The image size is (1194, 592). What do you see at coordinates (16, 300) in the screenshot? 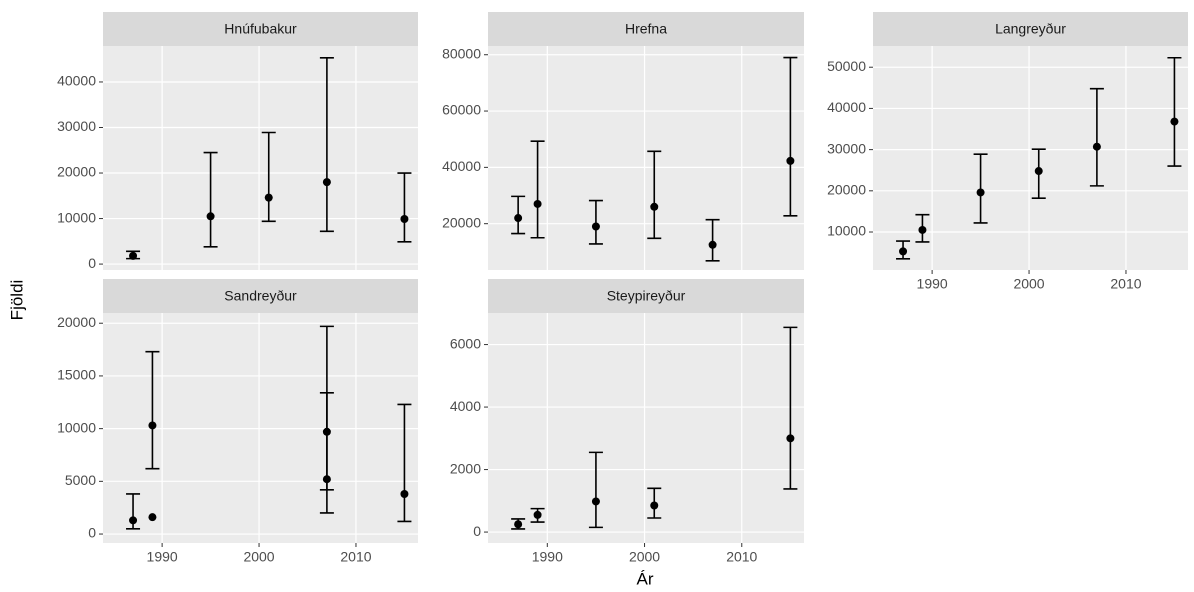
I see `y-axis-label: Fjöldi` at bounding box center [16, 300].